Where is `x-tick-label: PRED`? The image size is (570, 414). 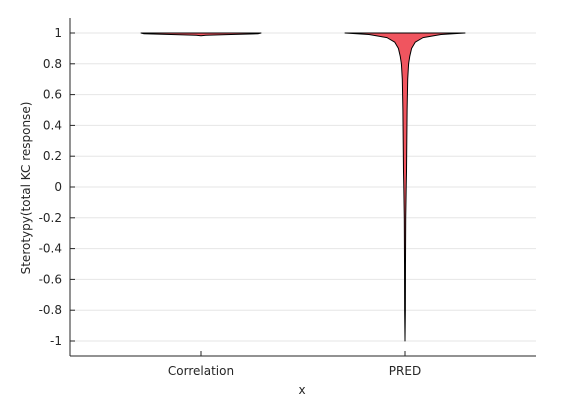 x-tick-label: PRED is located at coordinates (405, 371).